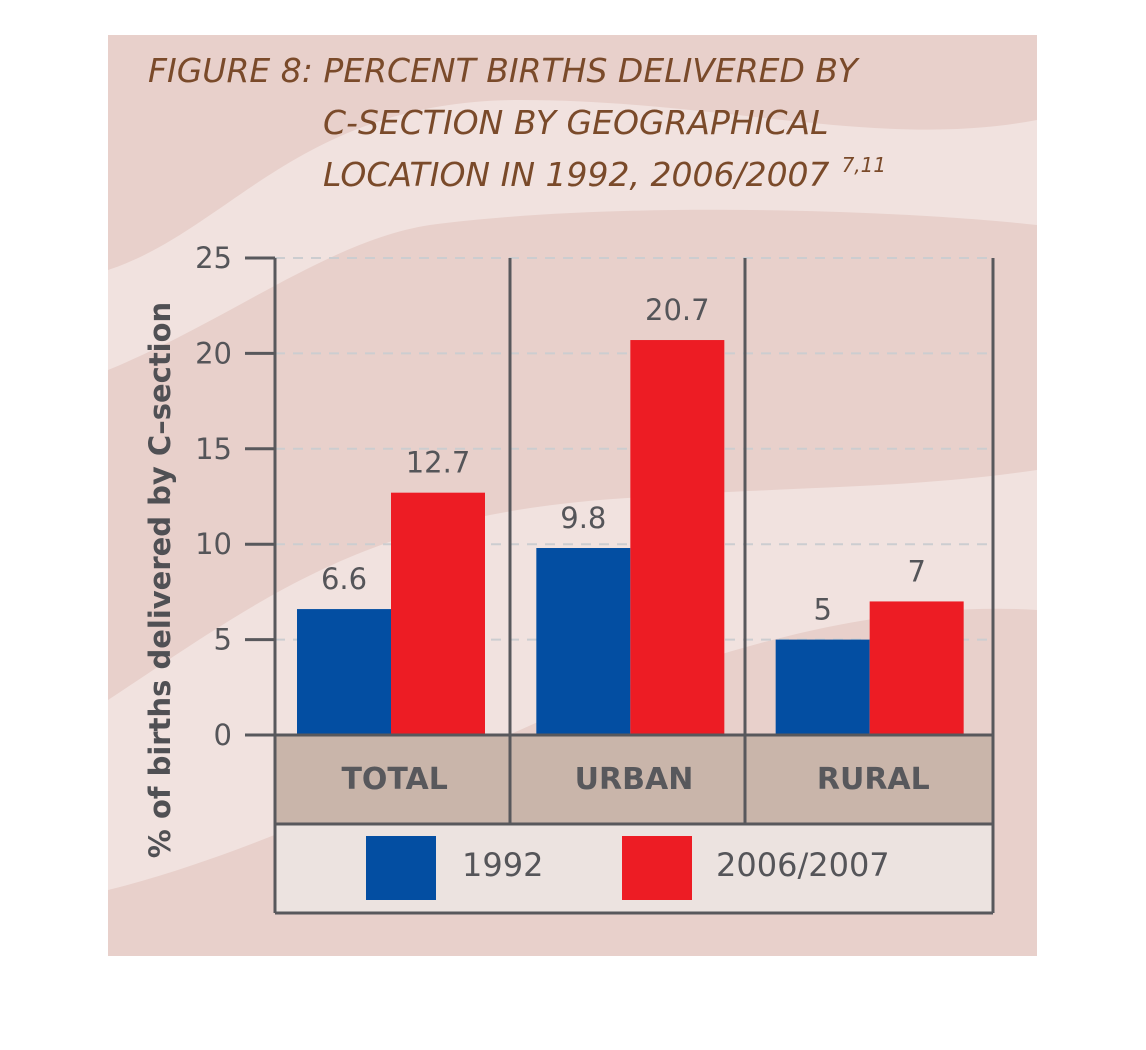 This screenshot has width=1146, height=1050. I want to click on y-tick-label: 5, so click(223, 640).